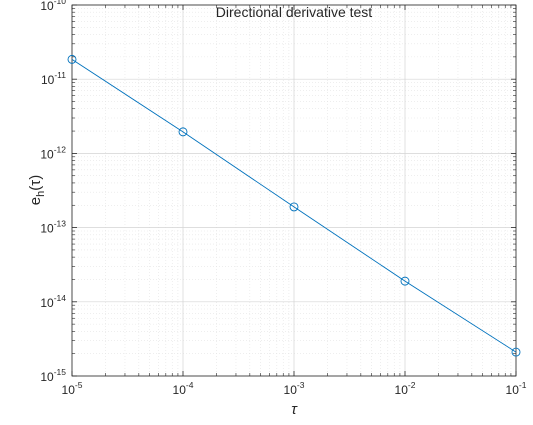  I want to click on chart-title: Directional derivative test, so click(294, 12).